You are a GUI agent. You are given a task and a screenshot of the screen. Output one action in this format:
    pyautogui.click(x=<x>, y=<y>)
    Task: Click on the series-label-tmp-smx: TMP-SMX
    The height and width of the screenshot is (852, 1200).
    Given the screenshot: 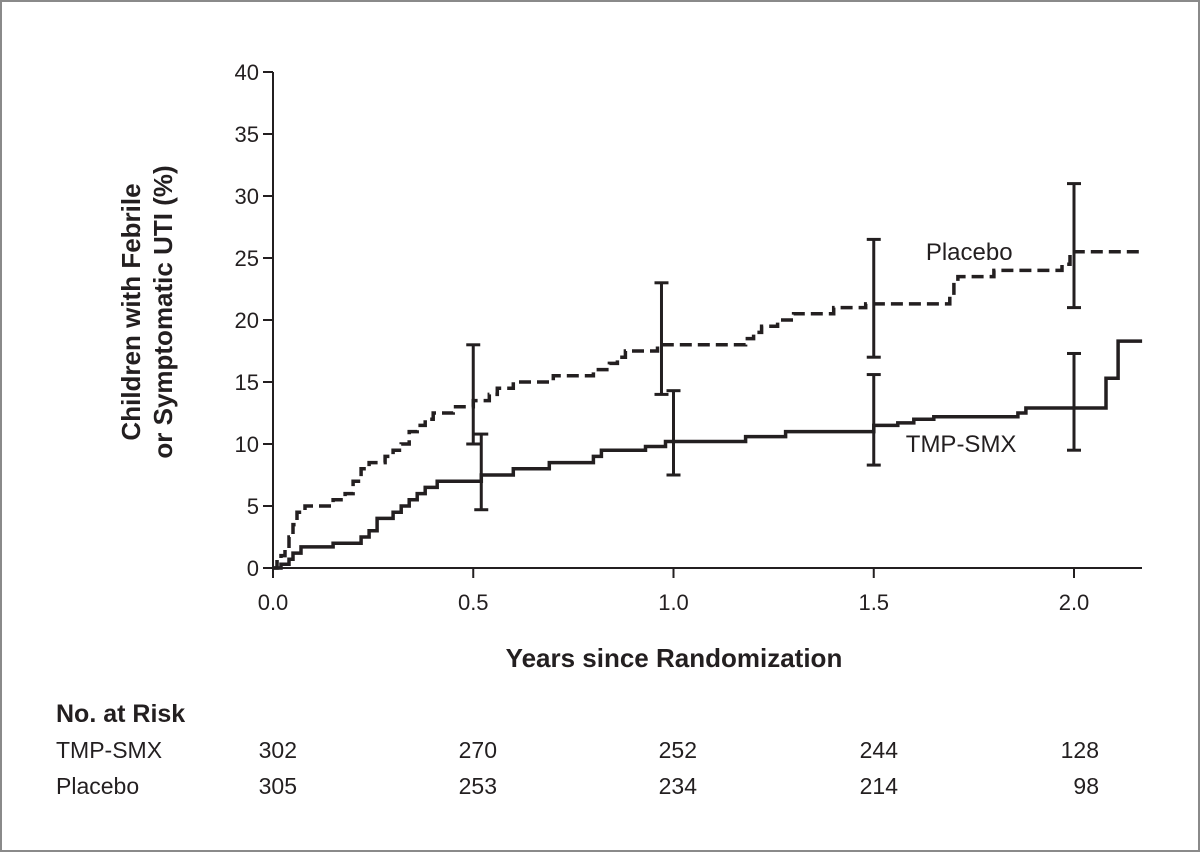 What is the action you would take?
    pyautogui.click(x=961, y=444)
    